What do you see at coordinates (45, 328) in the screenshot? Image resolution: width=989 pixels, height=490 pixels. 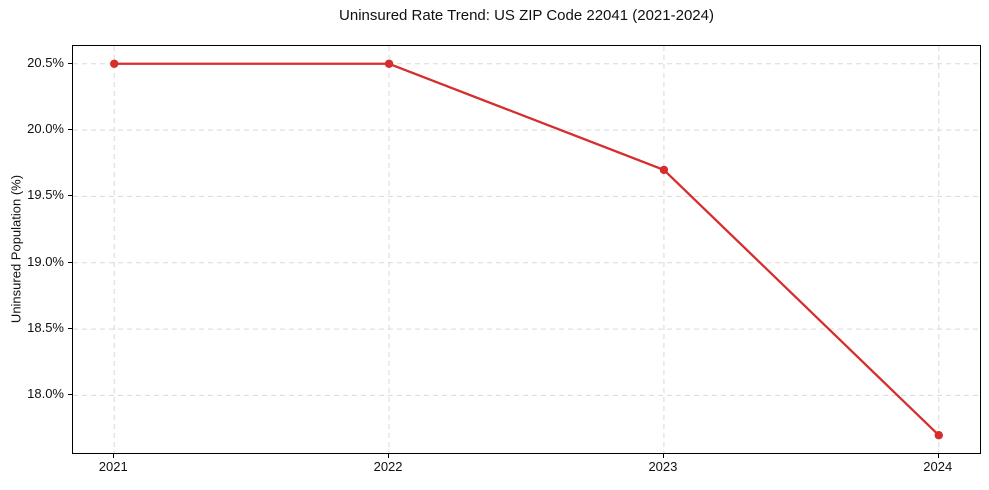 I see `y-tick-label: 18.5%` at bounding box center [45, 328].